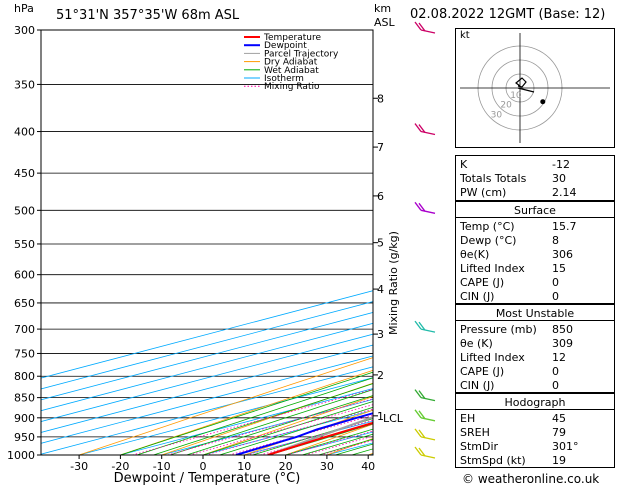 The height and width of the screenshot is (486, 629). I want to click on x-tick-label: 30, so click(327, 466).